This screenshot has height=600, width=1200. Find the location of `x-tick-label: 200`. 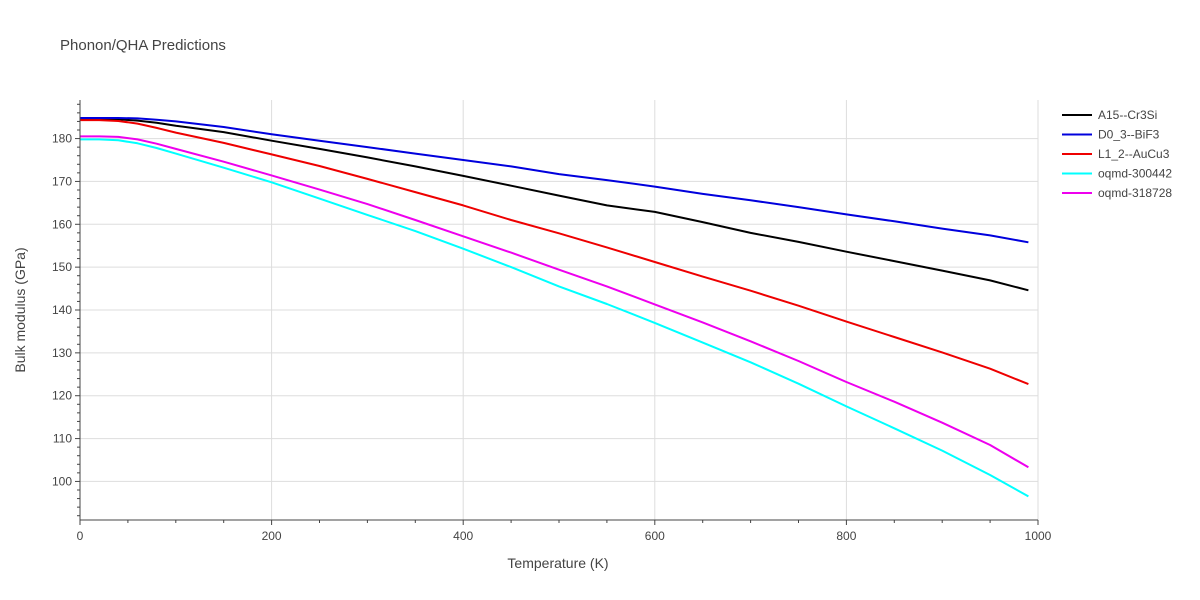

x-tick-label: 200 is located at coordinates (272, 536).